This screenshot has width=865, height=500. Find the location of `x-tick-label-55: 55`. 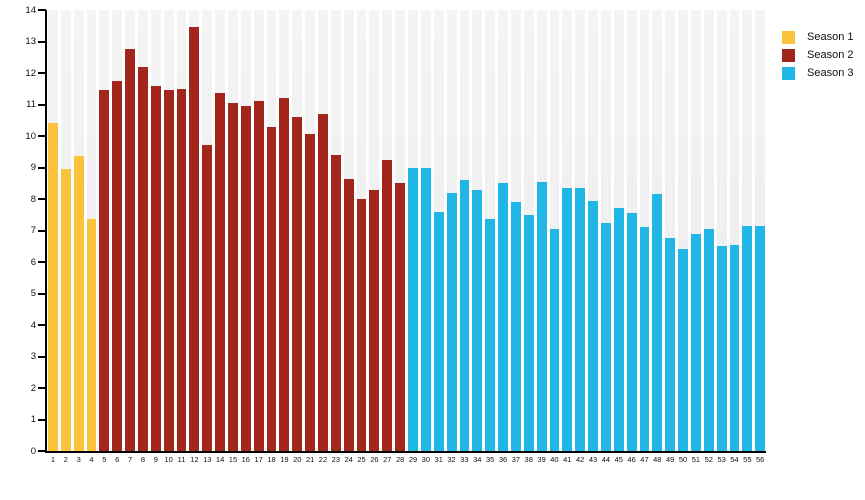

x-tick-label-55: 55 is located at coordinates (747, 459).